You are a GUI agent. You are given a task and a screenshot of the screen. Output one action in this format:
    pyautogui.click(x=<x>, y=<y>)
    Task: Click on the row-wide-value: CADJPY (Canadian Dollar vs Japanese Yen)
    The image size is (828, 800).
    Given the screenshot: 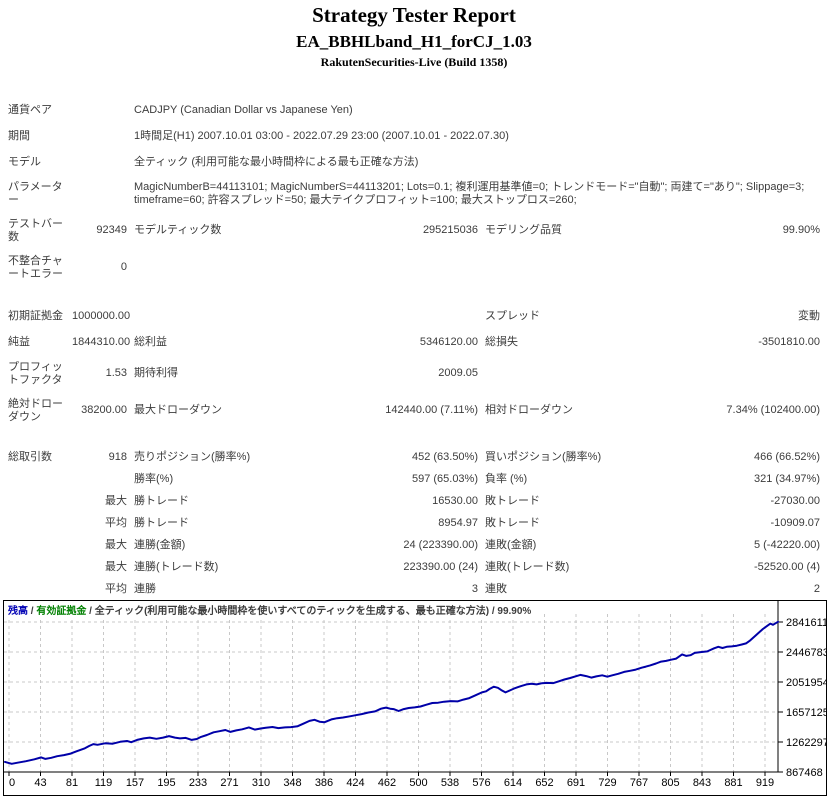 What is the action you would take?
    pyautogui.click(x=243, y=109)
    